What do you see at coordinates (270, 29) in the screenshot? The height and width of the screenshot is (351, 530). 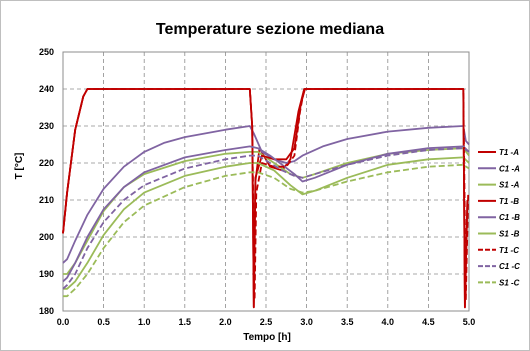 I see `chart-title: Temperature sezione mediana` at bounding box center [270, 29].